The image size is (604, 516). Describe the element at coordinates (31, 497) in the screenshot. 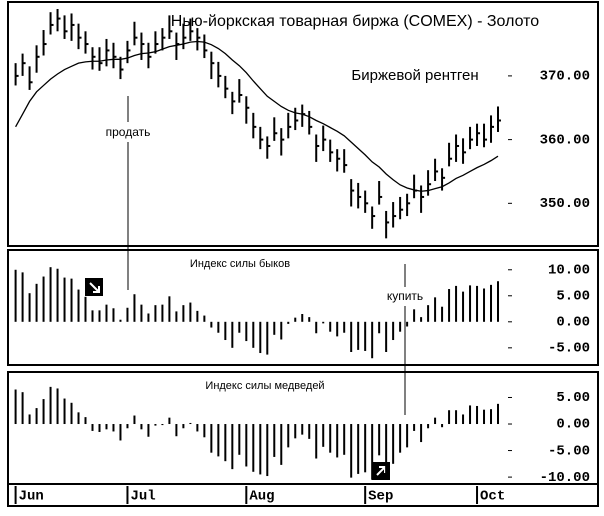

I see `x-tick-label: Jun` at that location.